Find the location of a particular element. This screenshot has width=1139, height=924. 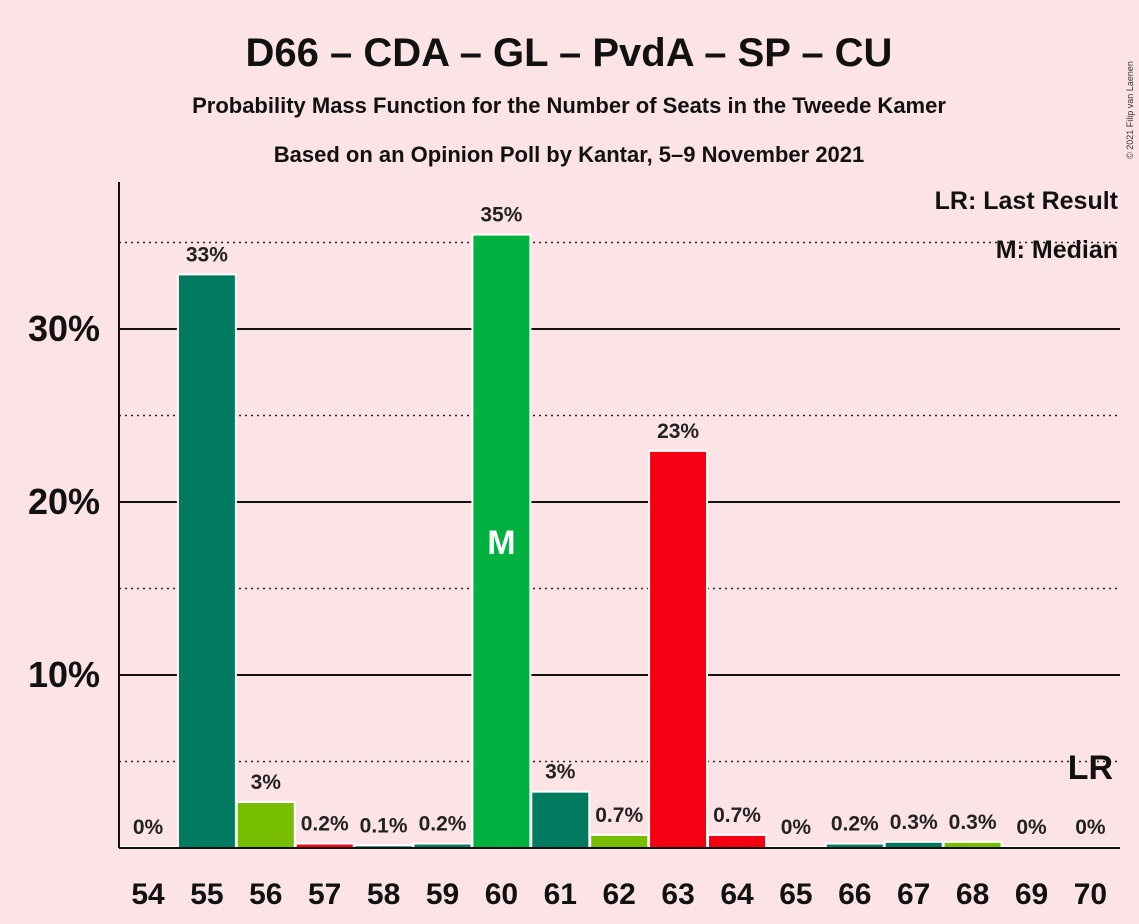

x-tick-label: 70 is located at coordinates (1090, 894).